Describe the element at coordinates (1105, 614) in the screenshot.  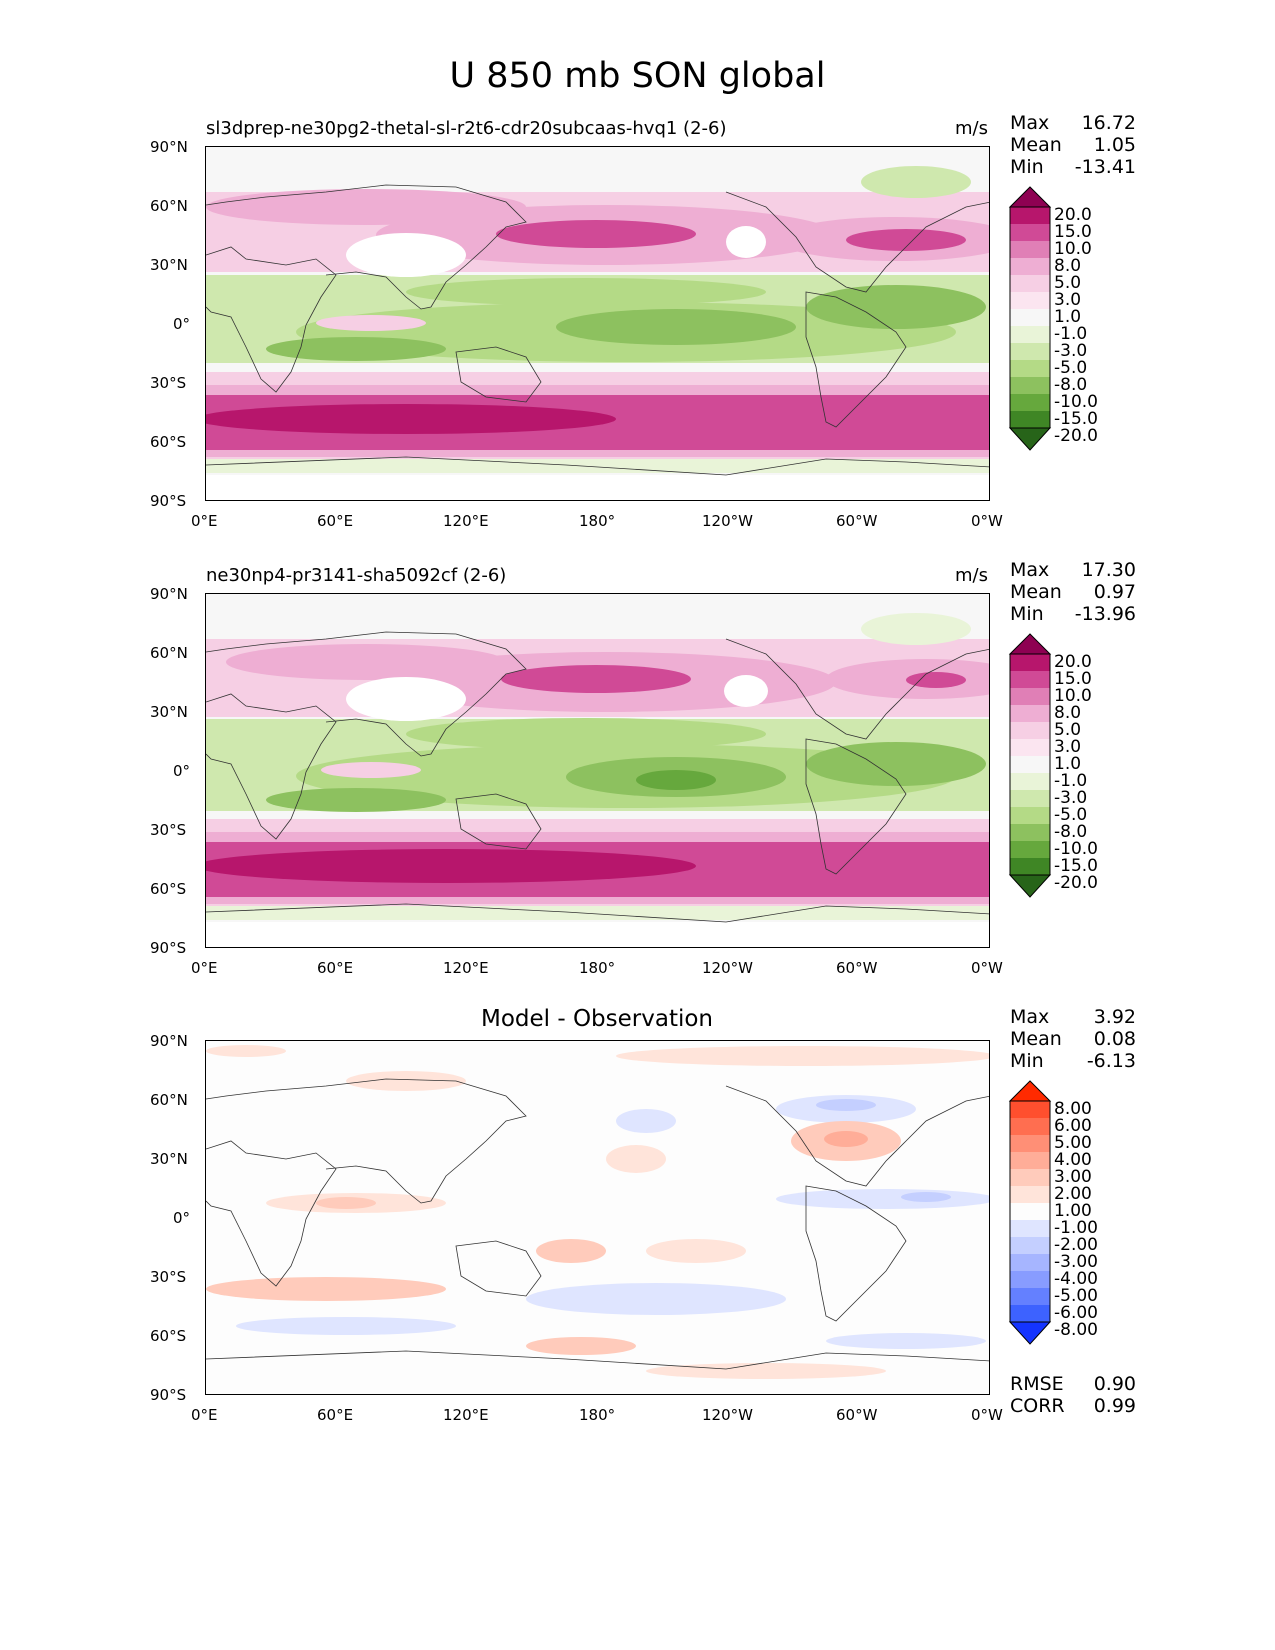
I see `stat-value: -13.96` at that location.